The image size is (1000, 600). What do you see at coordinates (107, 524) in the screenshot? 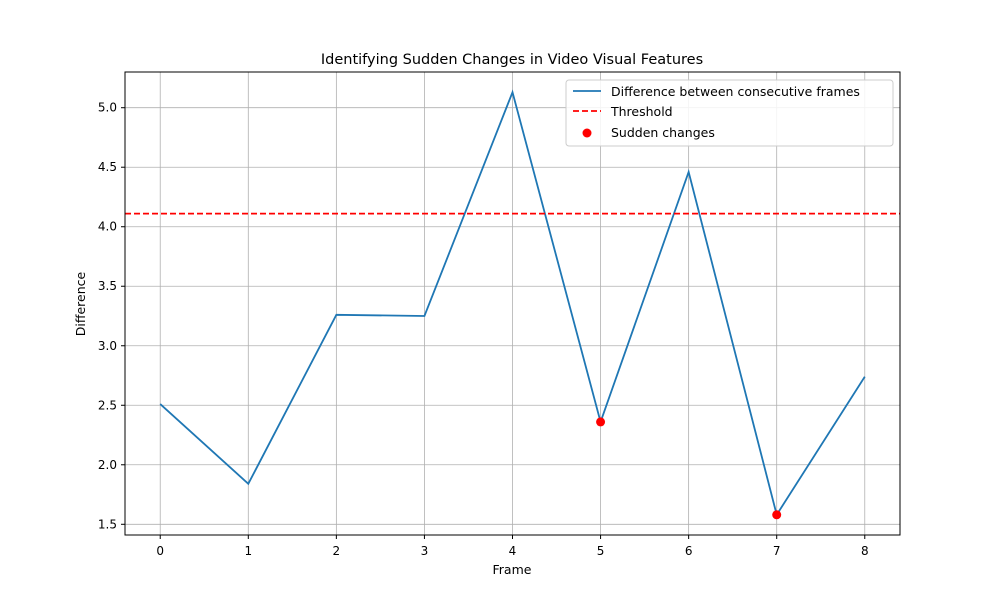
I see `y-tick-label: 1.5` at bounding box center [107, 524].